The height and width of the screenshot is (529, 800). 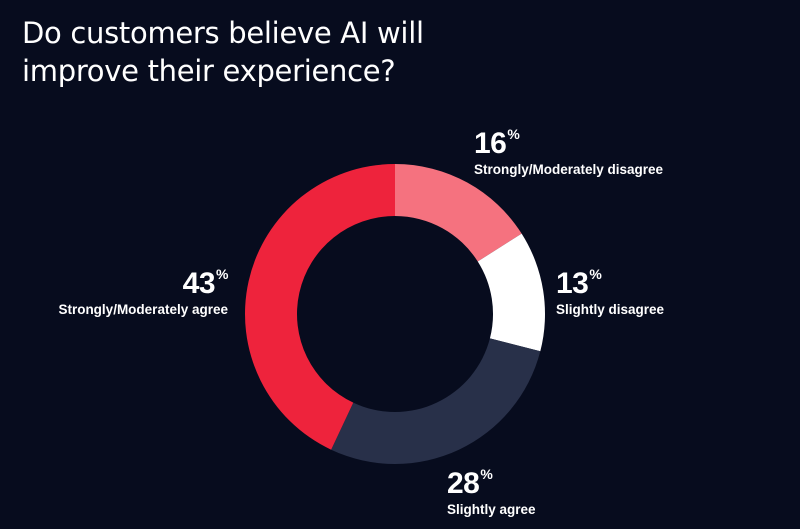 I want to click on slice-strongly-moderately-agree, so click(x=320, y=307).